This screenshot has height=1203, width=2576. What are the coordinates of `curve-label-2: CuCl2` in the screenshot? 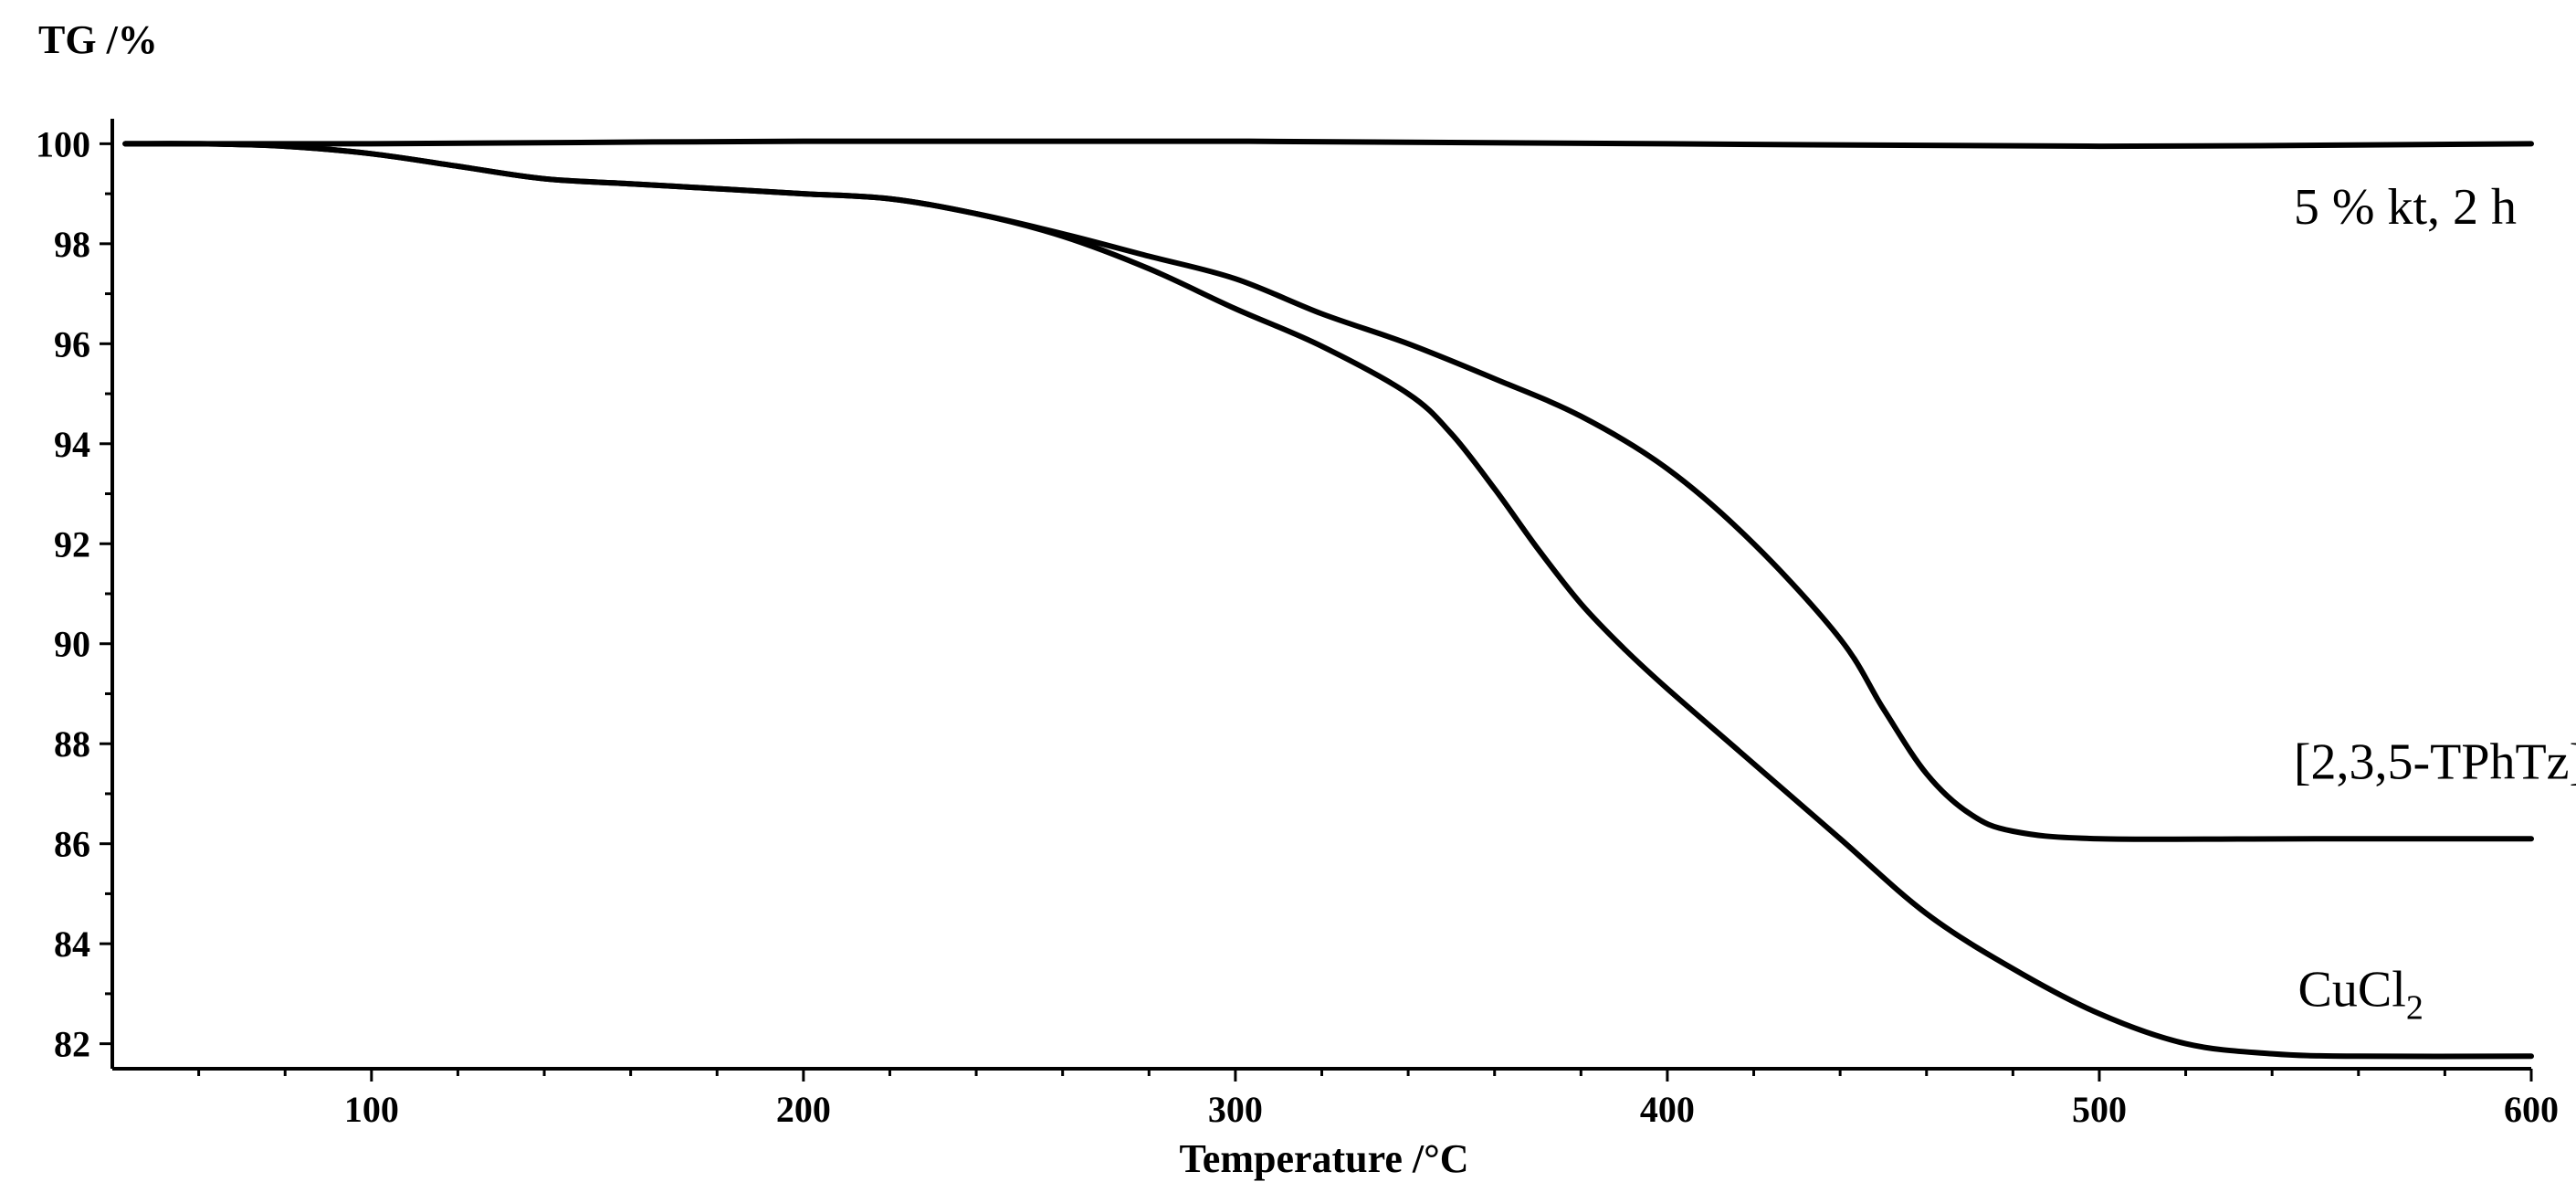 It's located at (2361, 995).